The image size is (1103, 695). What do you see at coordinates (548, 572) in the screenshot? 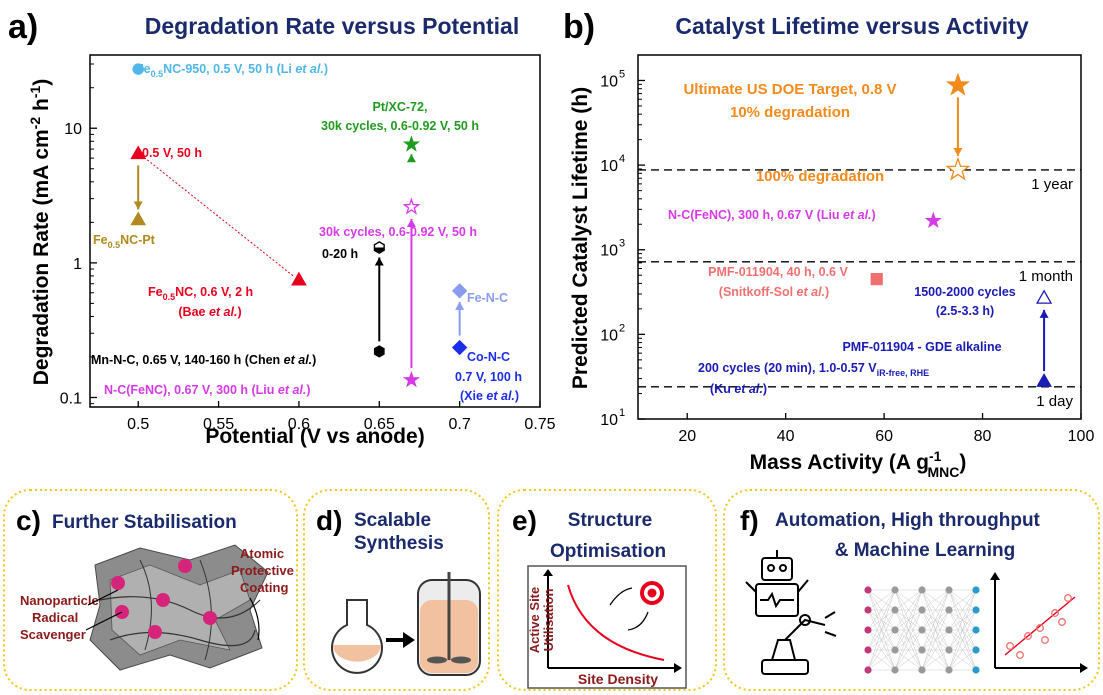
I see `mini-y-arrow-icon` at bounding box center [548, 572].